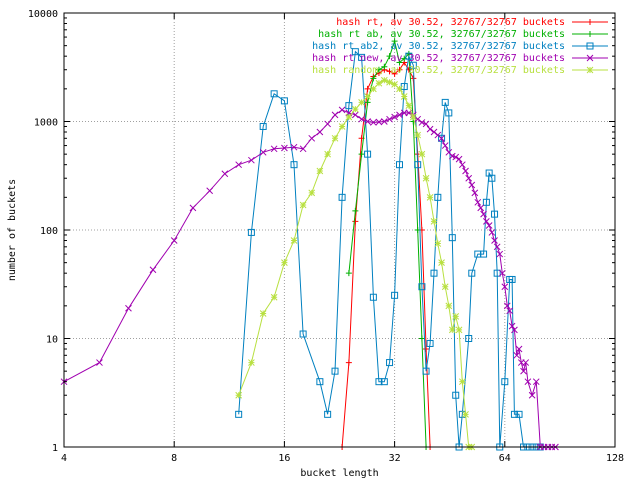 The height and width of the screenshot is (485, 640). What do you see at coordinates (505, 458) in the screenshot?
I see `x-tick-label: 64` at bounding box center [505, 458].